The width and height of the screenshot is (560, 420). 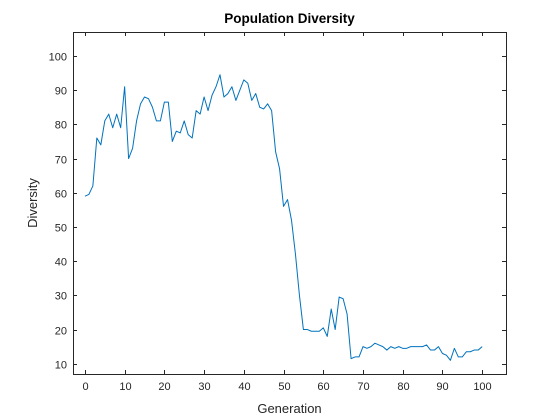 I want to click on x-tick-label: 70, so click(x=363, y=387).